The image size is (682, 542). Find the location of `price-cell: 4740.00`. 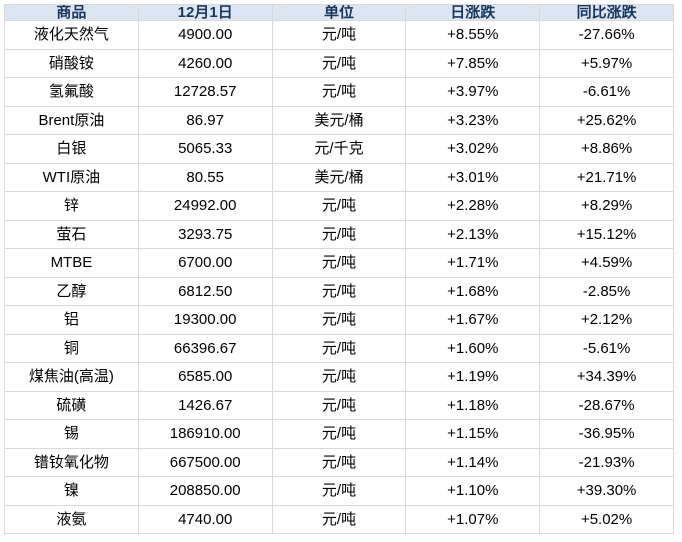

price-cell: 4740.00 is located at coordinates (205, 519).